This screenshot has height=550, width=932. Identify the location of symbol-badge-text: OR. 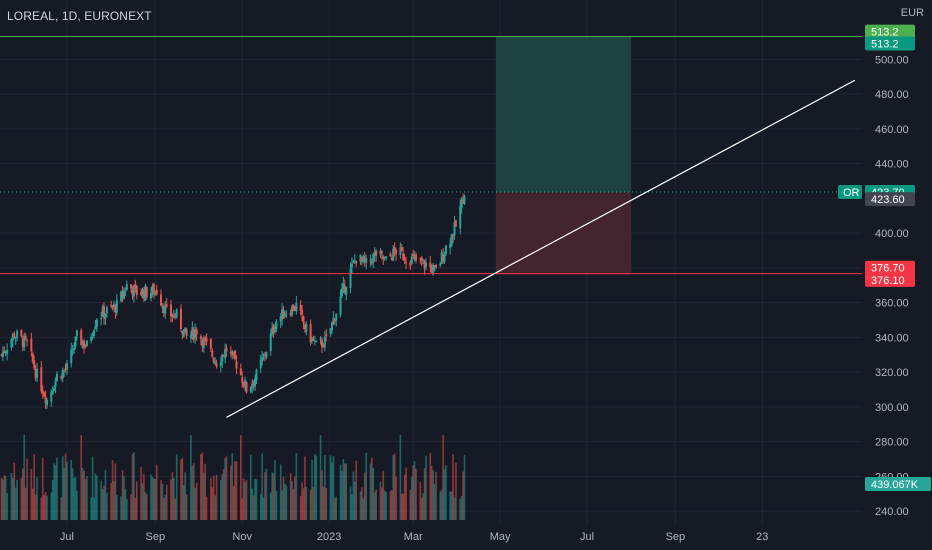
(851, 193).